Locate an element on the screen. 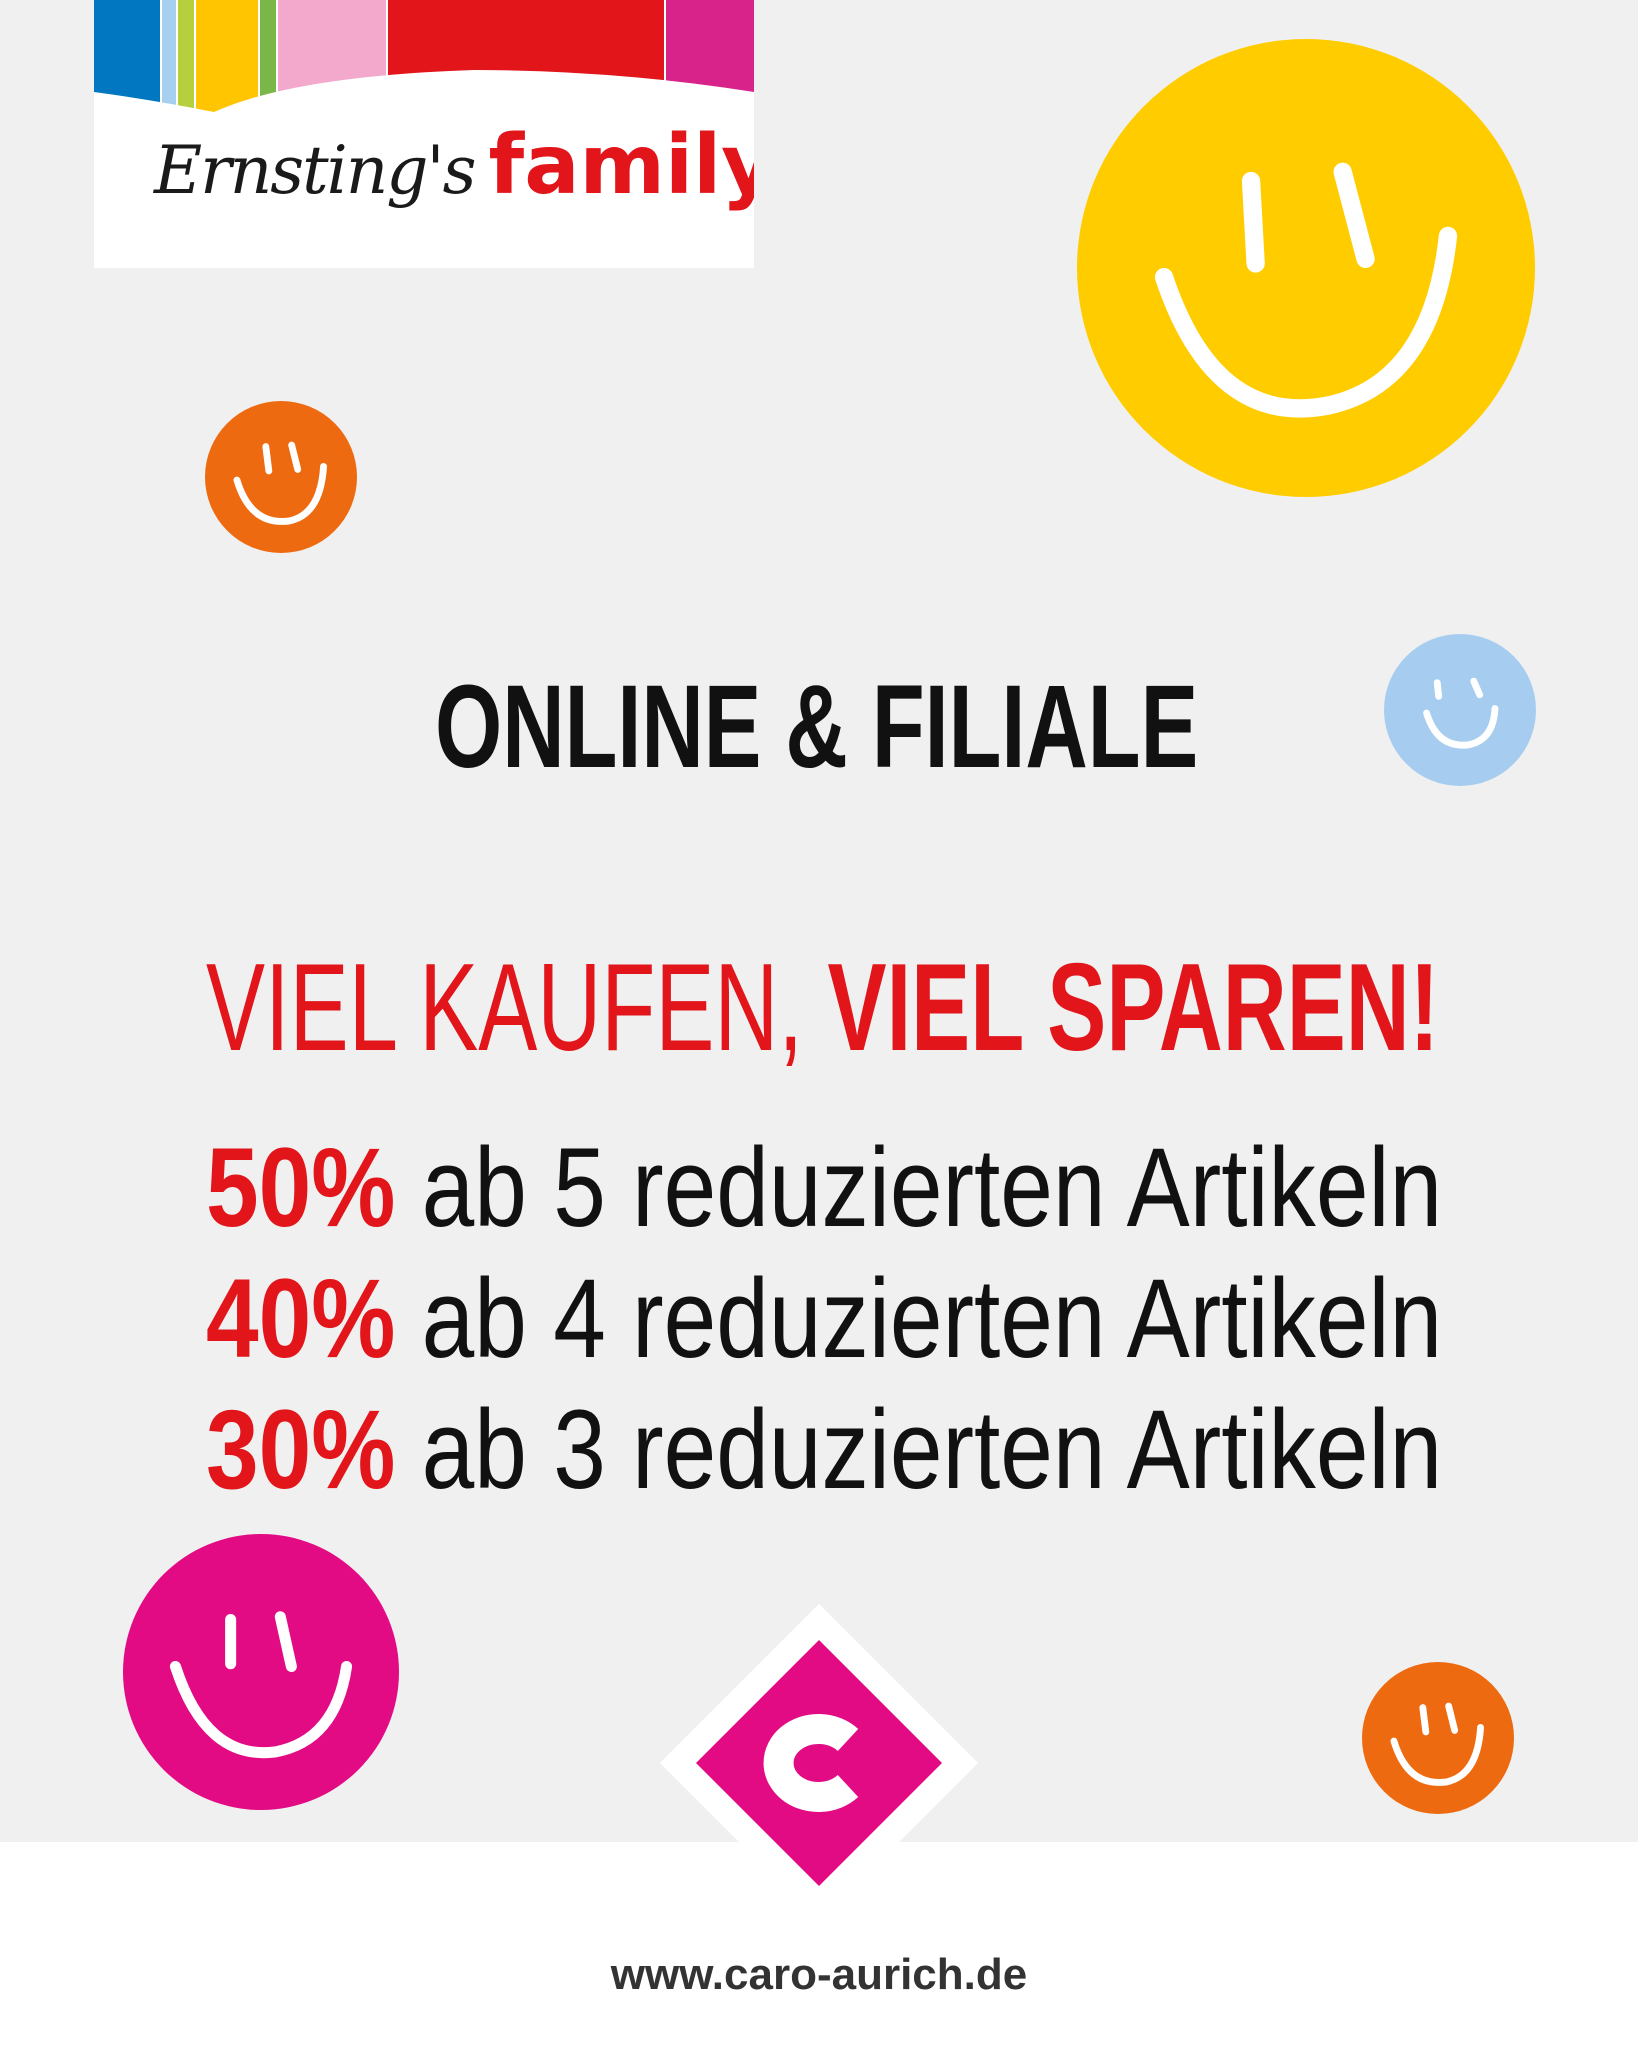 This screenshot has height=2048, width=1638. offer-percent: 40% is located at coordinates (301, 1318).